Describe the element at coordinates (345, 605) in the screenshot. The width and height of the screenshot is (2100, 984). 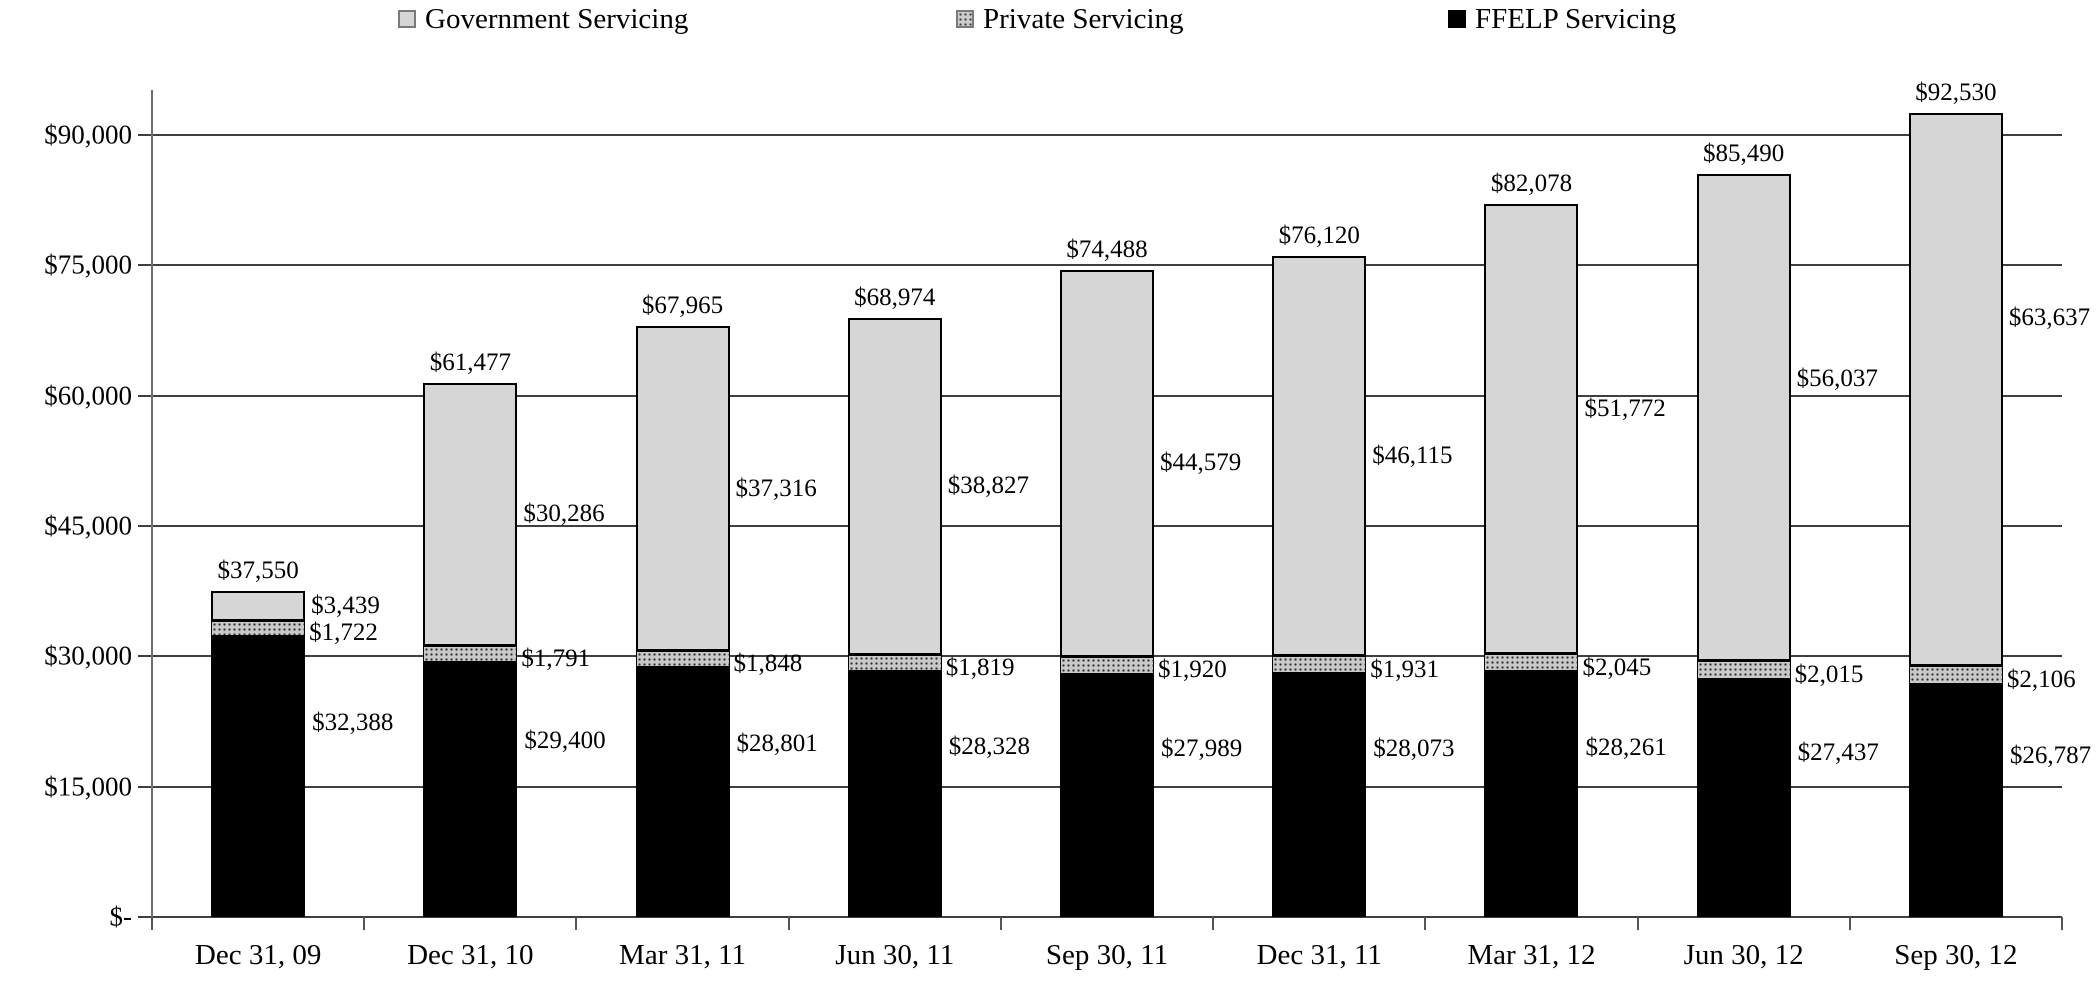
I see `data-label-government-servicing: $3,439` at that location.